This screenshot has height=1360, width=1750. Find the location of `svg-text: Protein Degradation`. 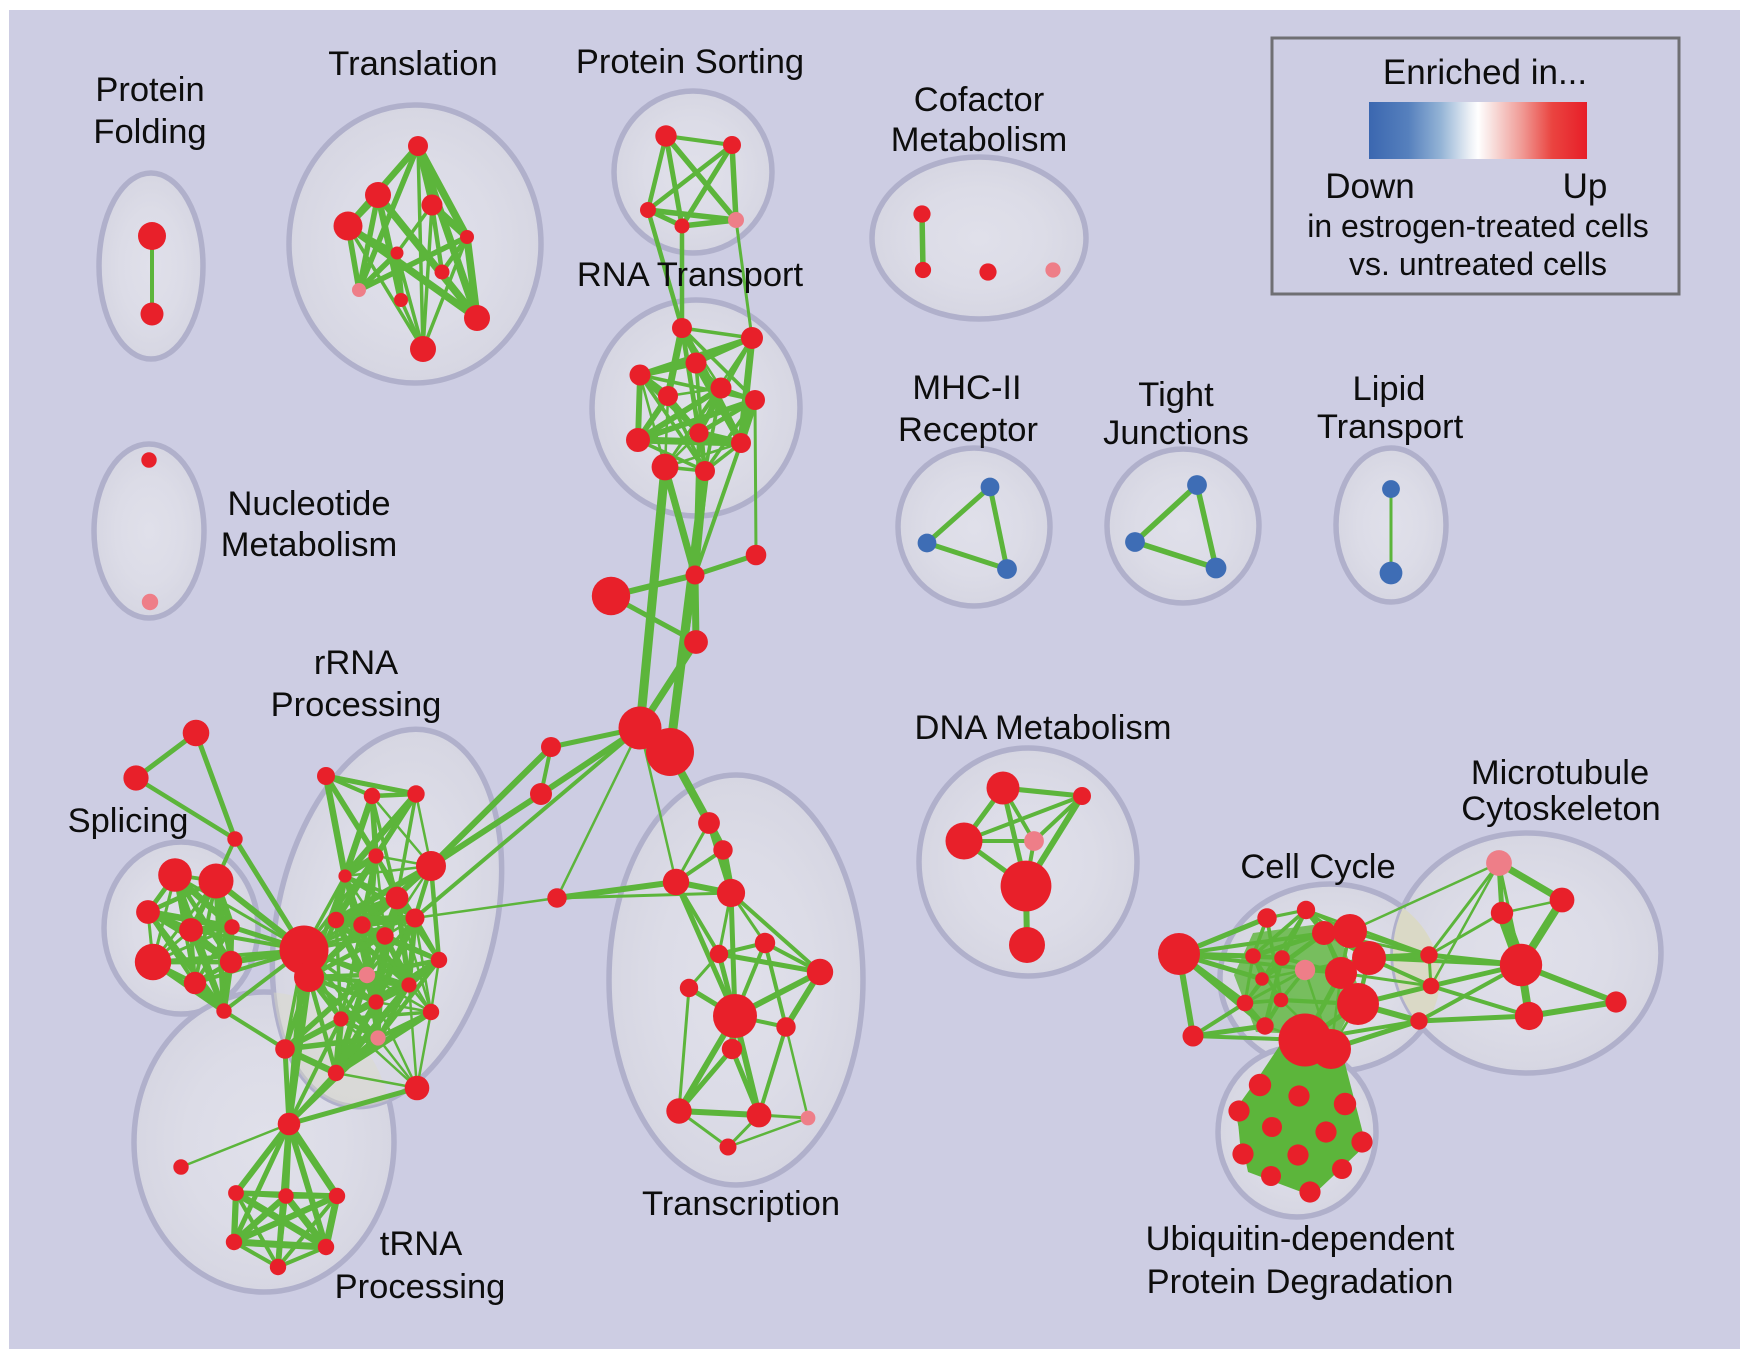

svg-text: Protein Degradation is located at coordinates (1300, 1282).